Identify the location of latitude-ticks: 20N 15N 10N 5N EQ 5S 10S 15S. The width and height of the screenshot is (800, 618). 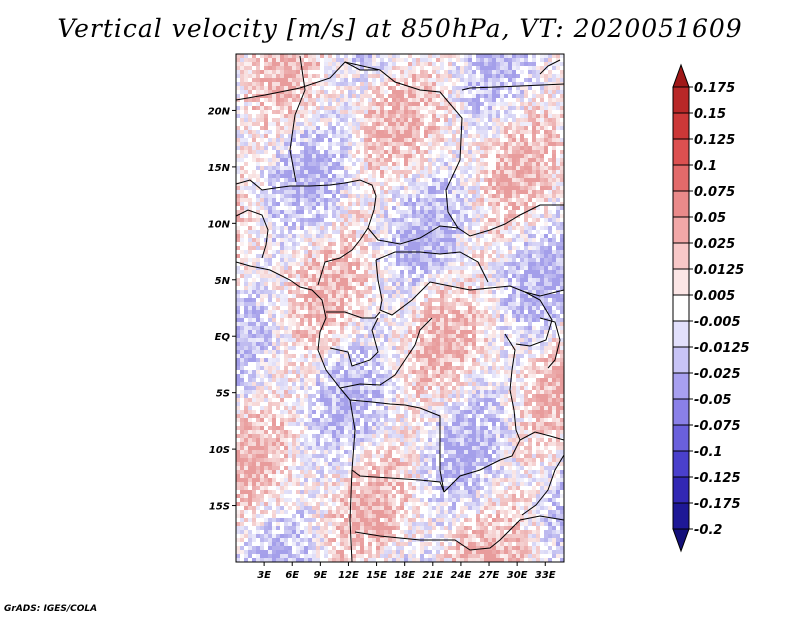
(222, 309).